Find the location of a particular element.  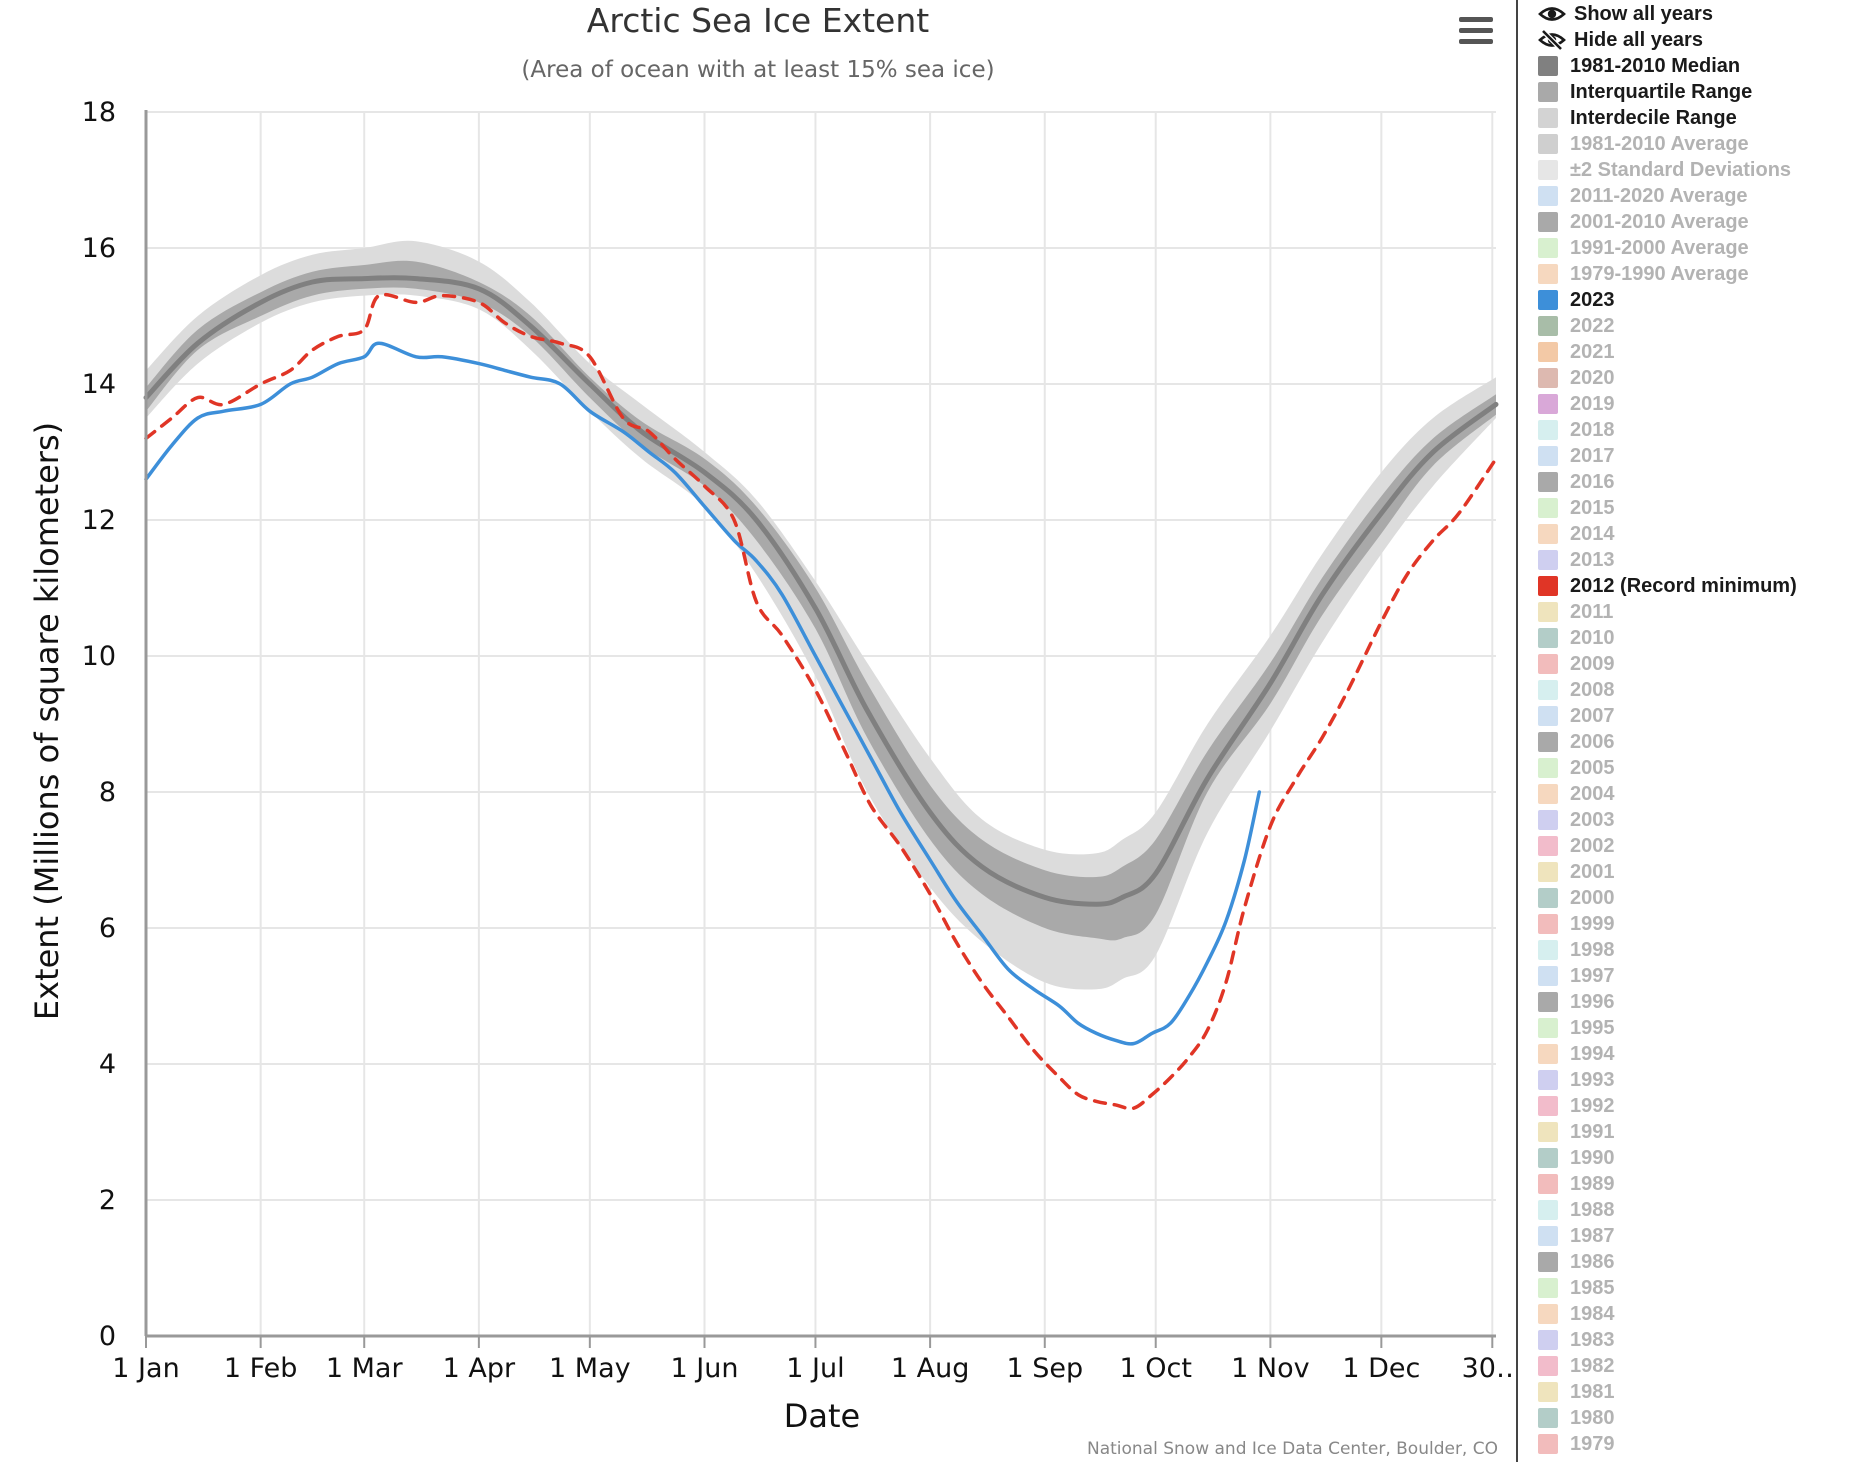

legend-item: 2007 is located at coordinates (1576, 716).